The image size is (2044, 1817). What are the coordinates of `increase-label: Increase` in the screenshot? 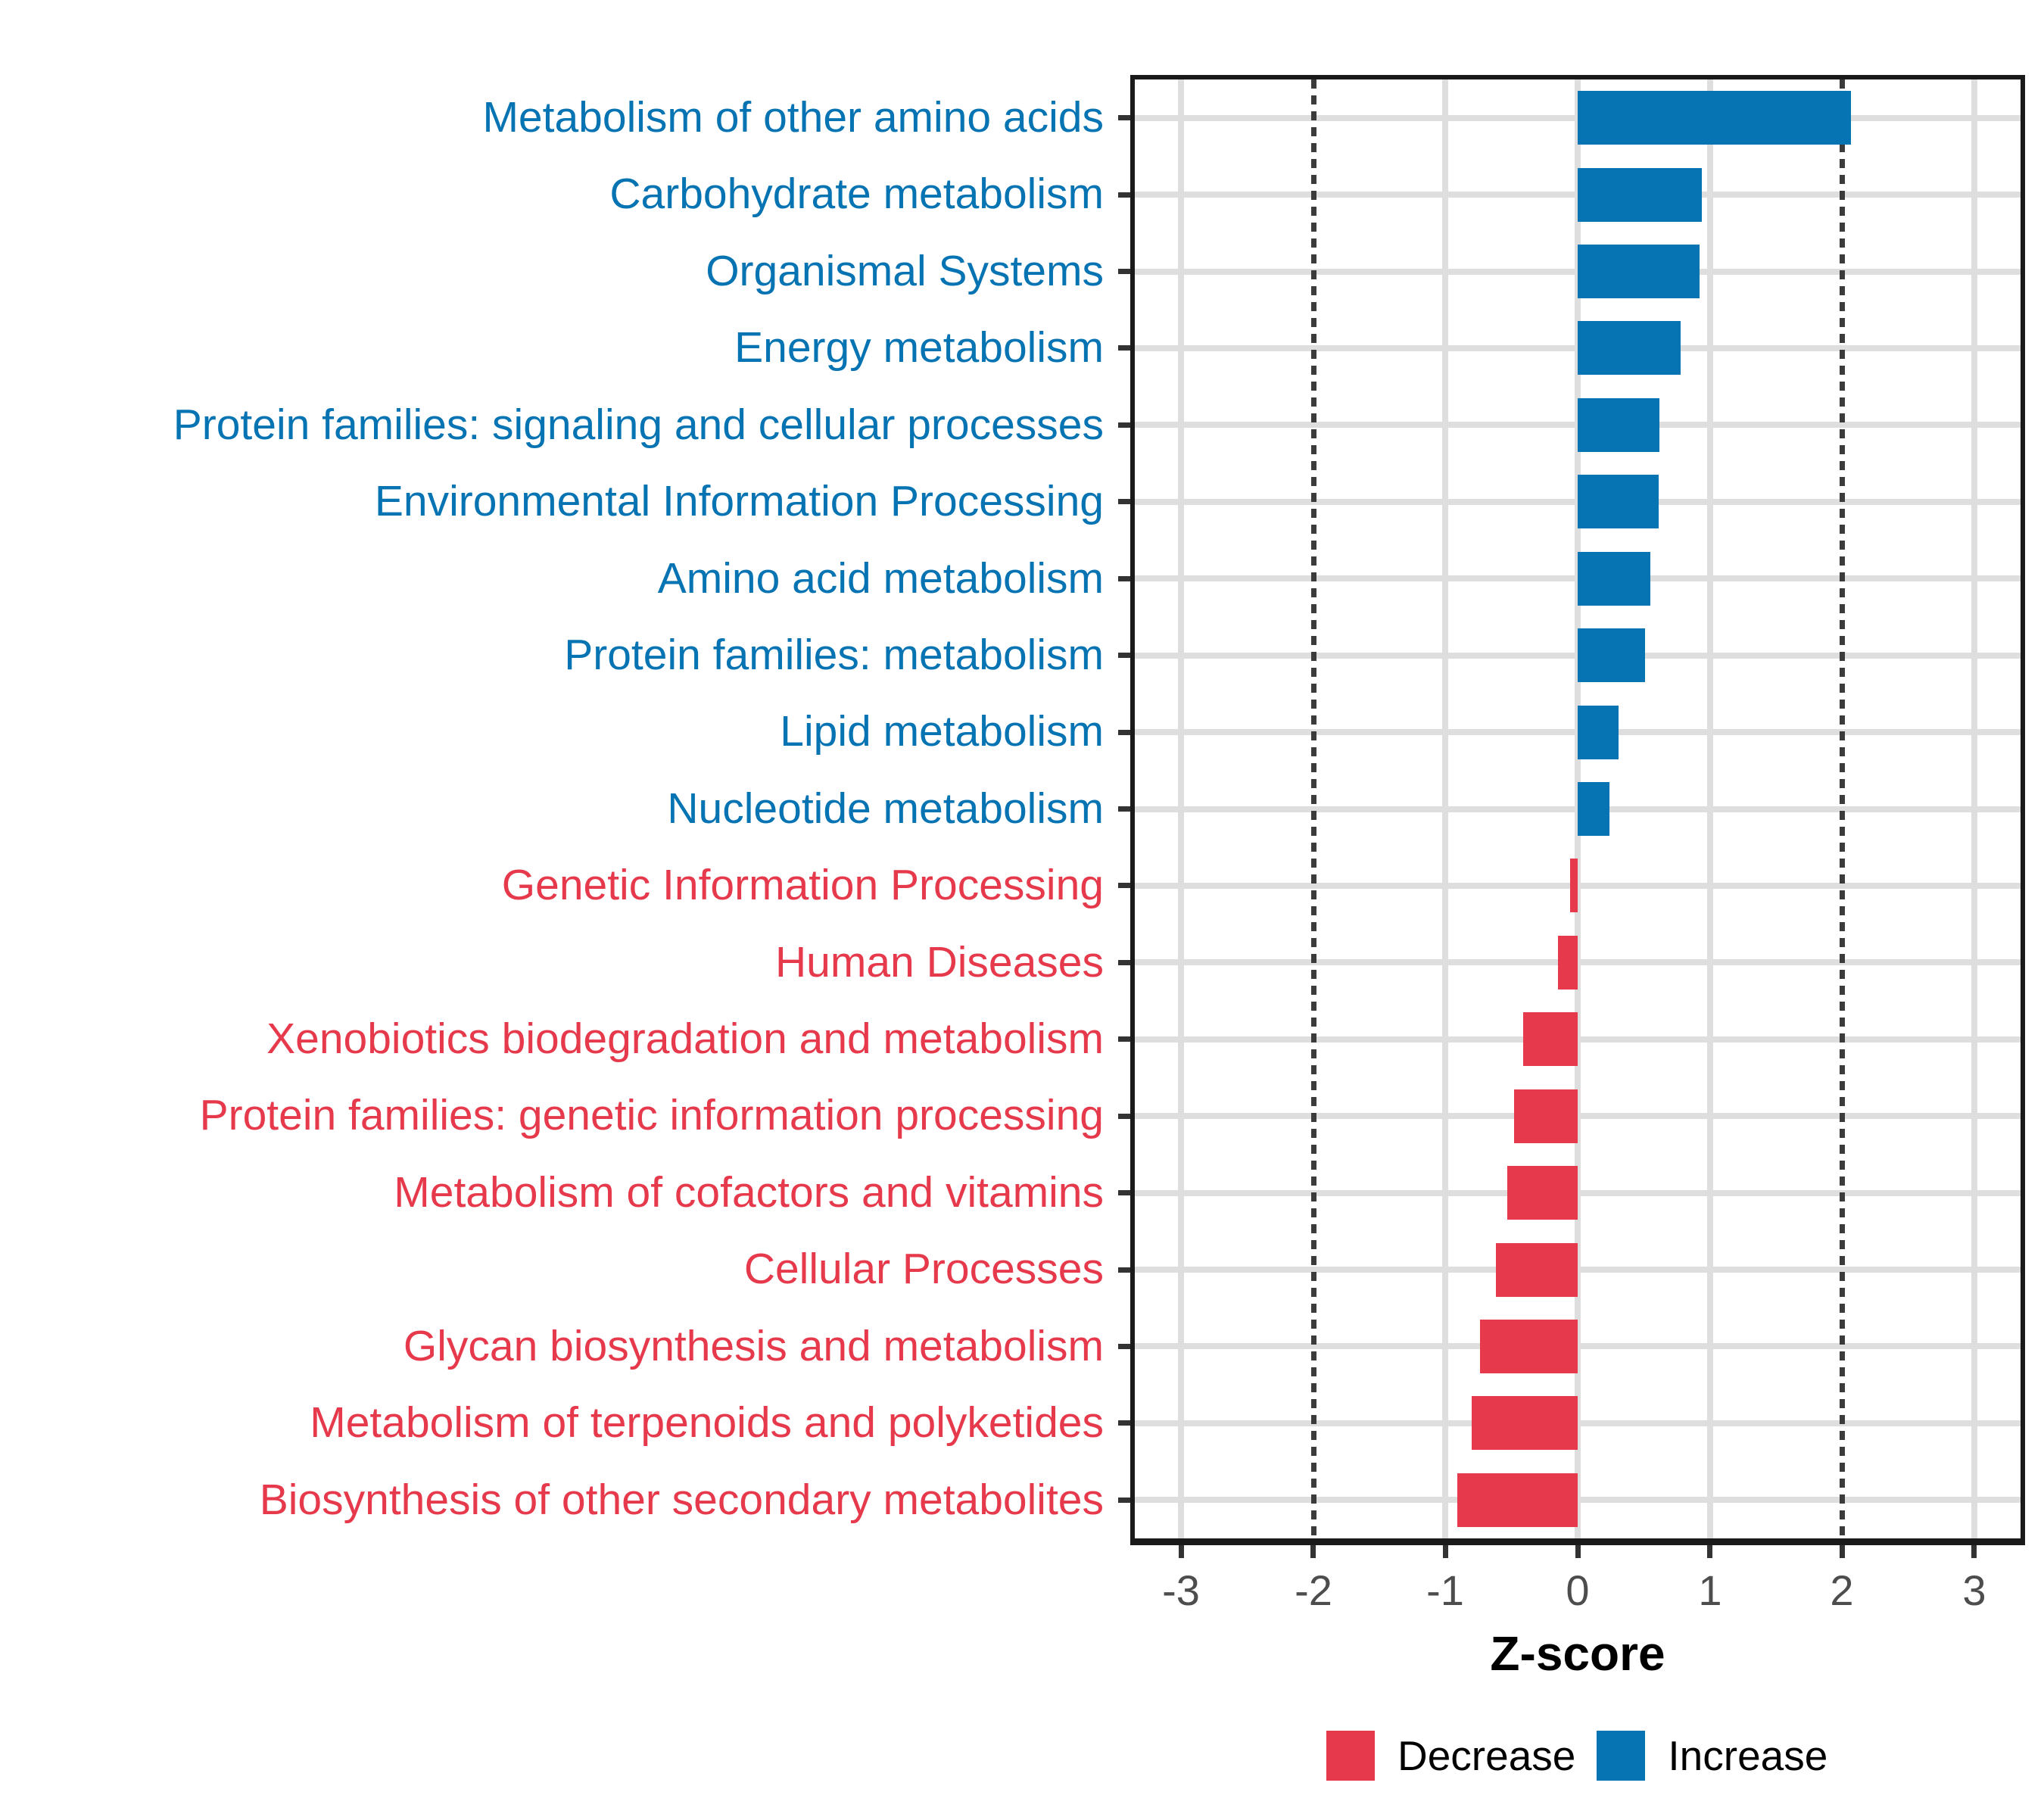 It's located at (1748, 1755).